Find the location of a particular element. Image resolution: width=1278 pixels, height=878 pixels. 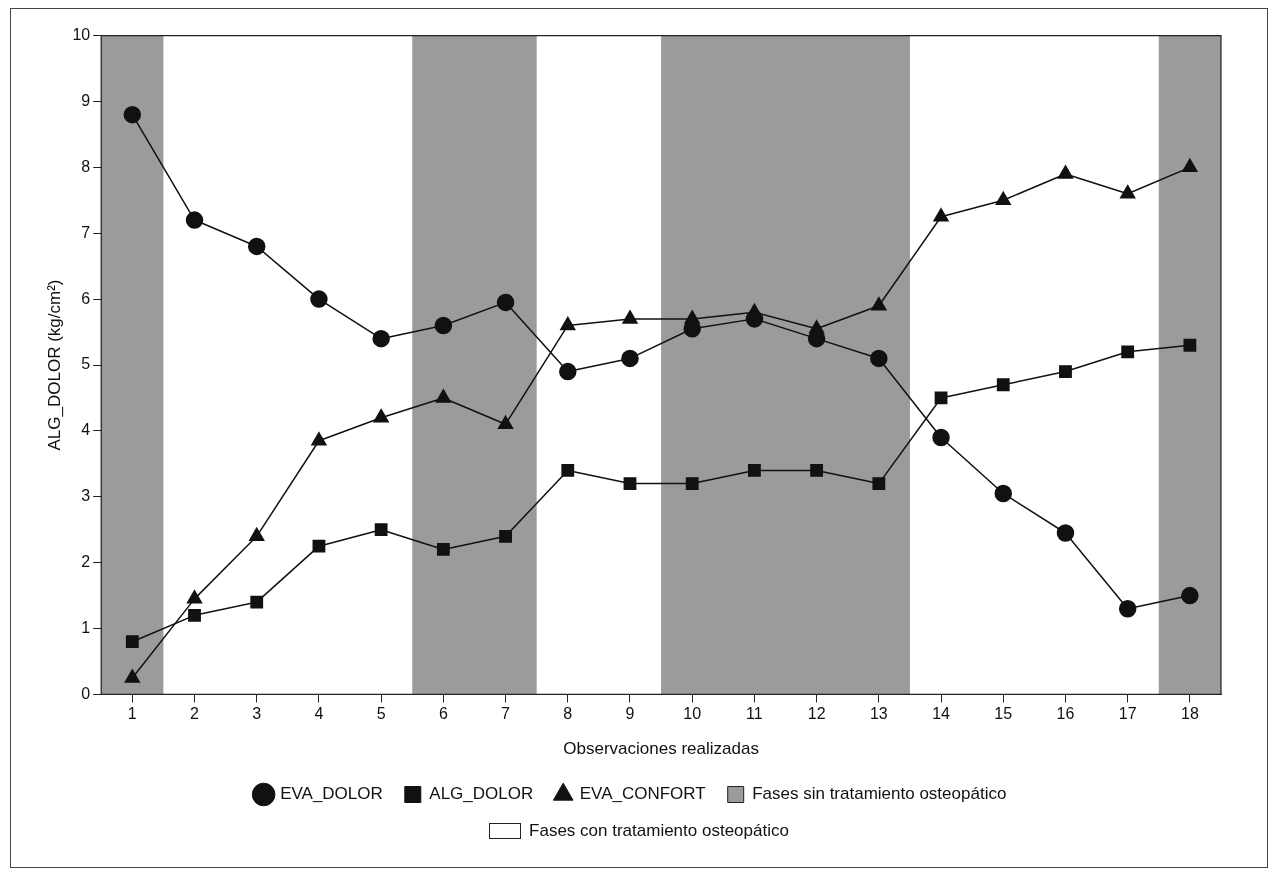

y-tick-label: 4 is located at coordinates (86, 430).